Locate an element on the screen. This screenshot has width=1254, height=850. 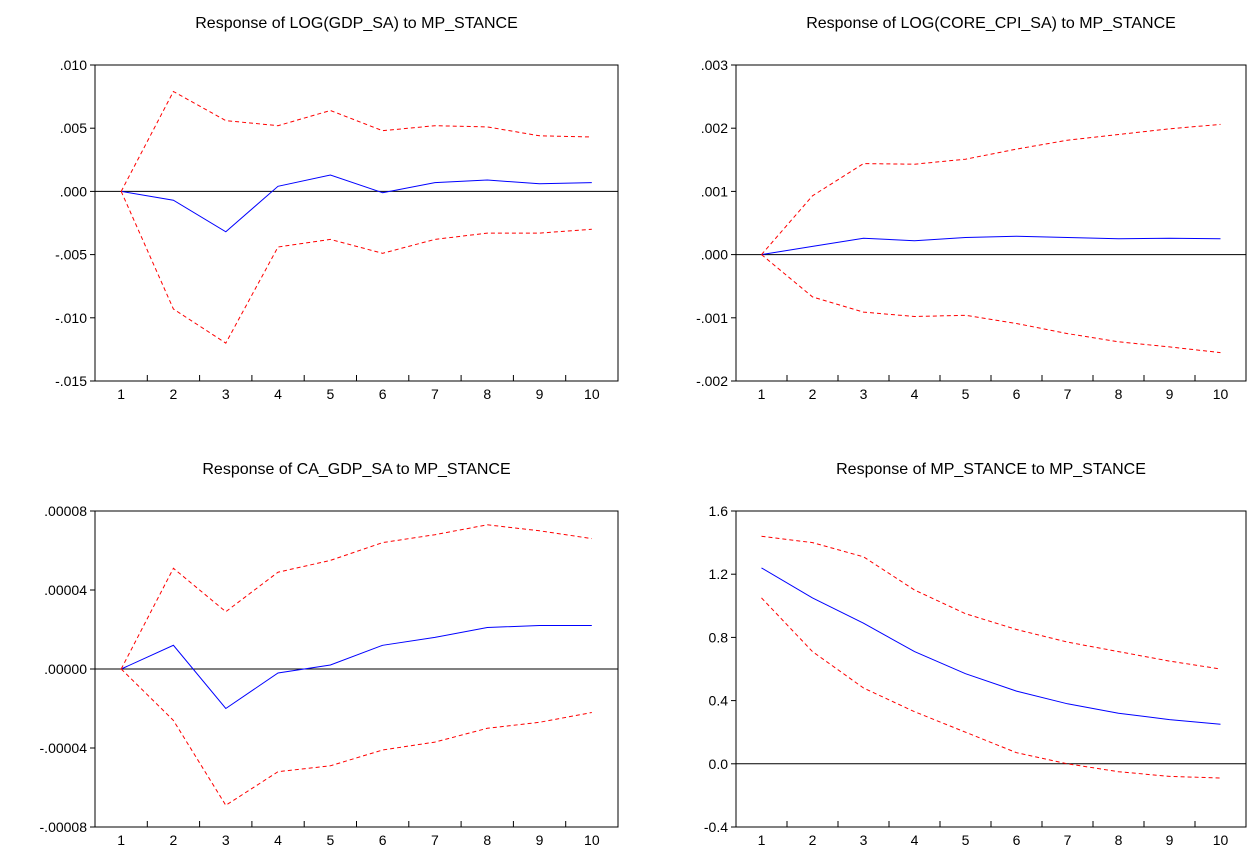
y-tick-label: .010 is located at coordinates (73, 65).